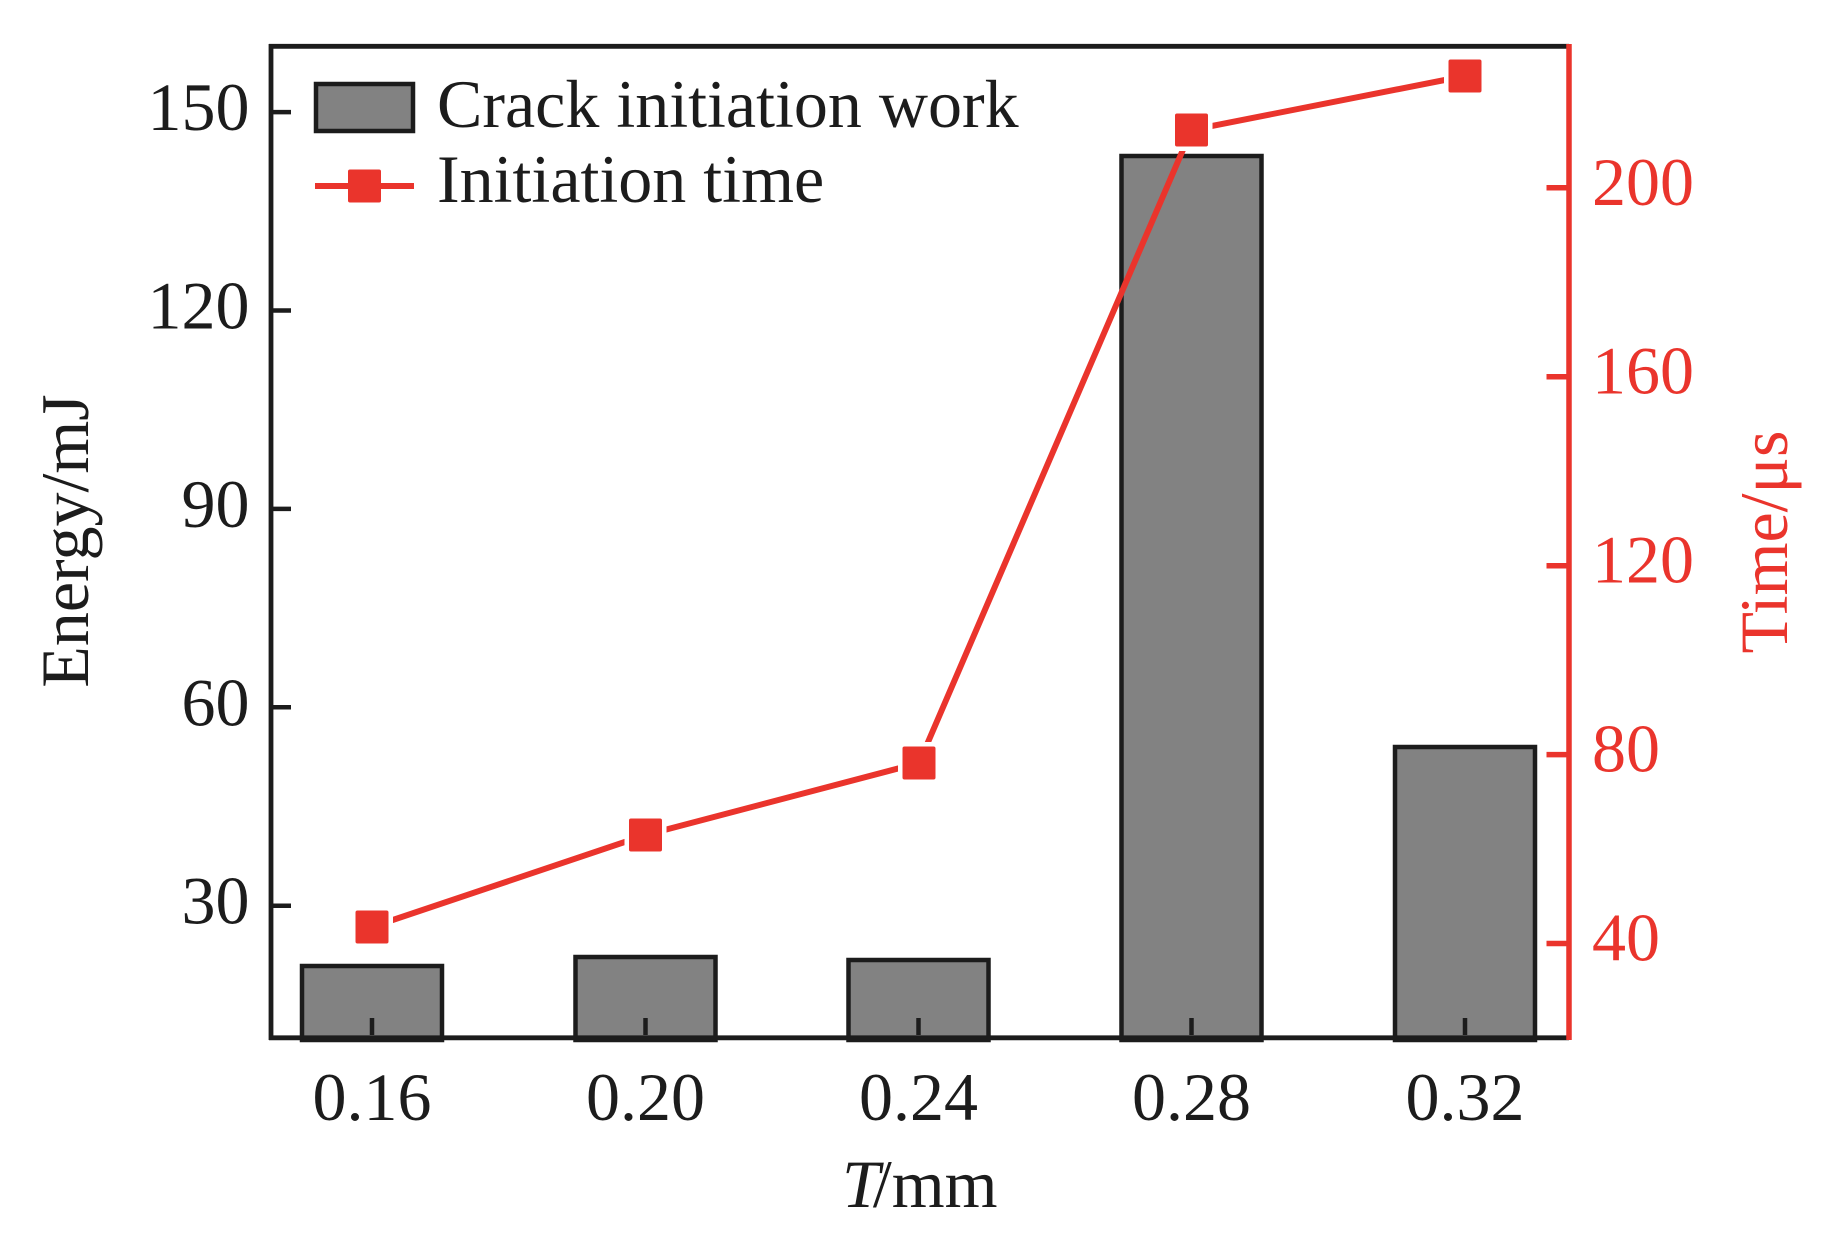 The image size is (1843, 1233). I want to click on svg-text: 30, so click(216, 901).